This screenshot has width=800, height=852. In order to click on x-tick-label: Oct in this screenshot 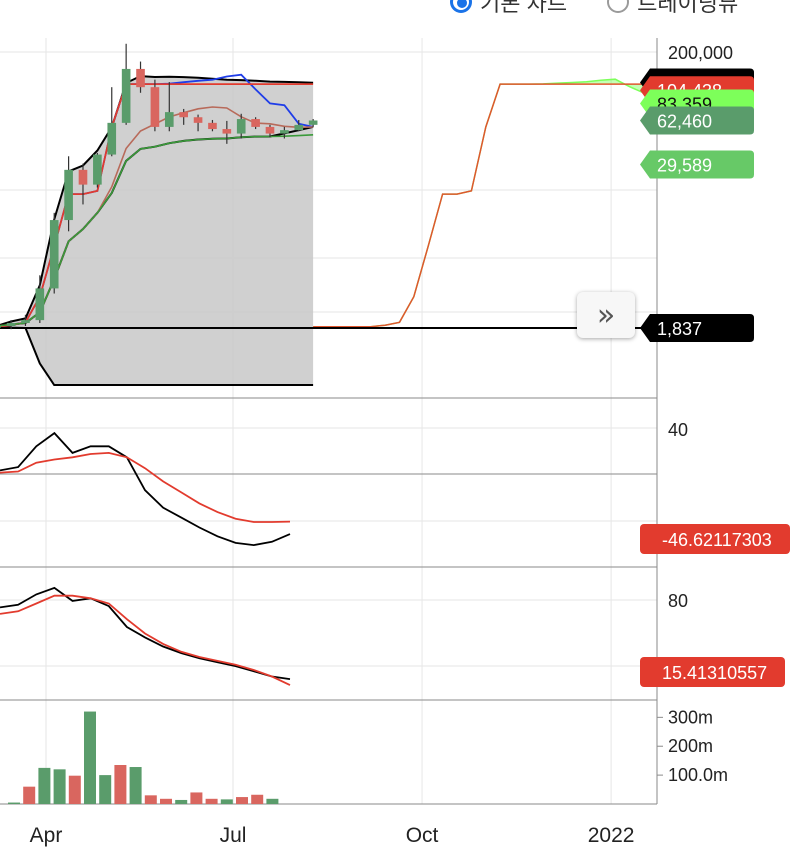, I will do `click(422, 835)`.